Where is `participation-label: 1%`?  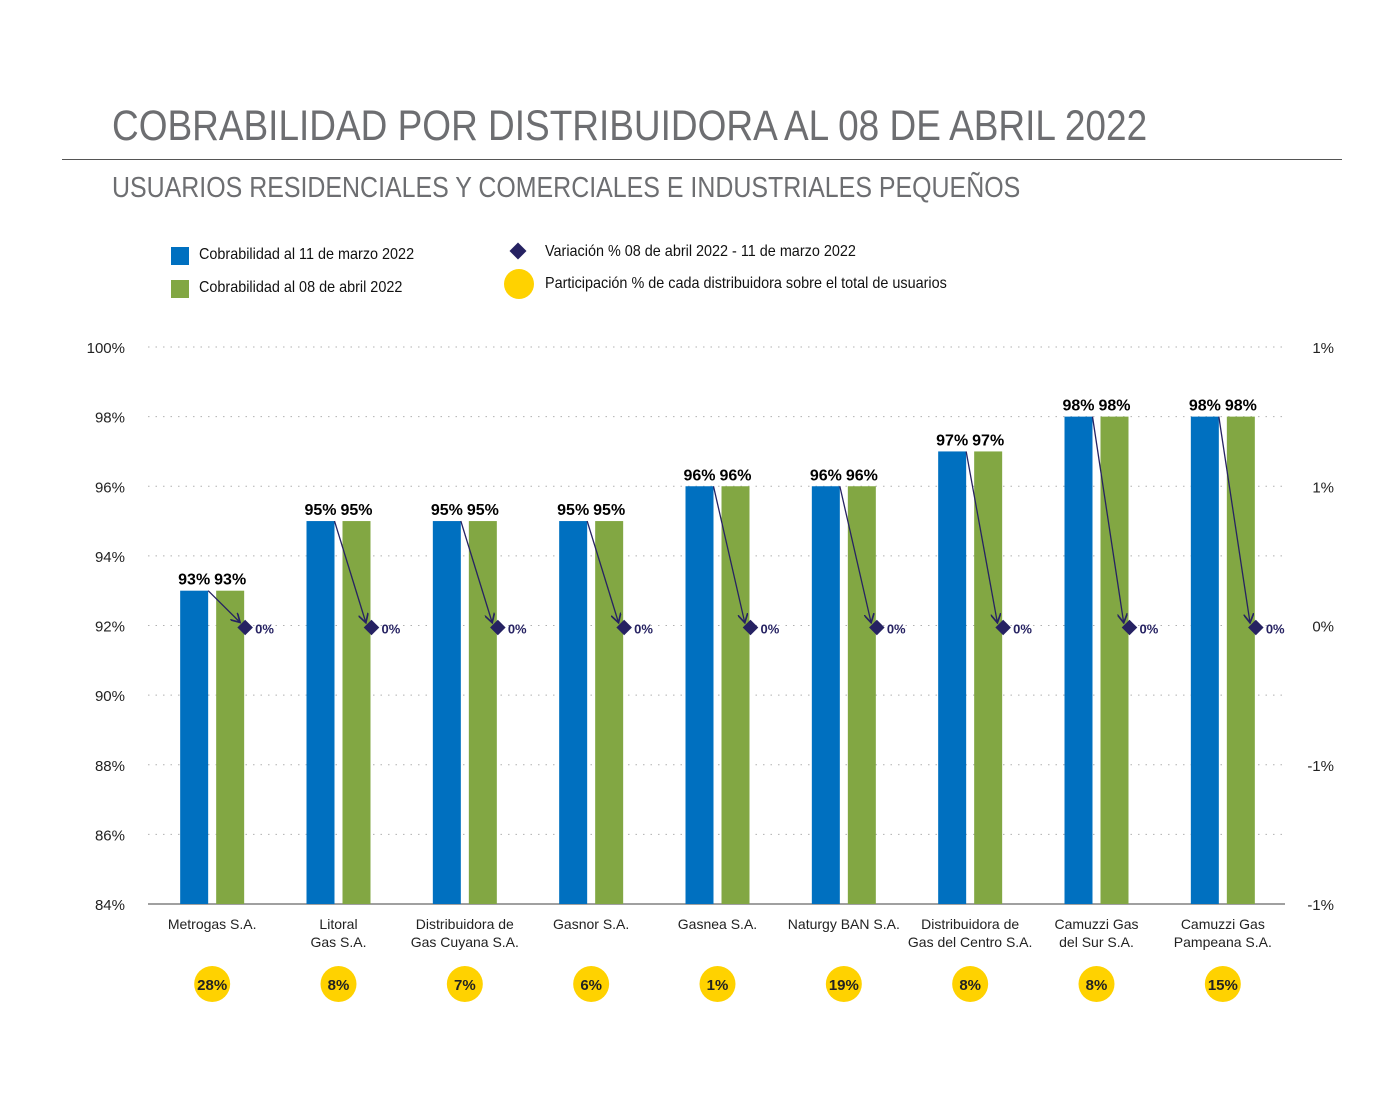 participation-label: 1% is located at coordinates (718, 985).